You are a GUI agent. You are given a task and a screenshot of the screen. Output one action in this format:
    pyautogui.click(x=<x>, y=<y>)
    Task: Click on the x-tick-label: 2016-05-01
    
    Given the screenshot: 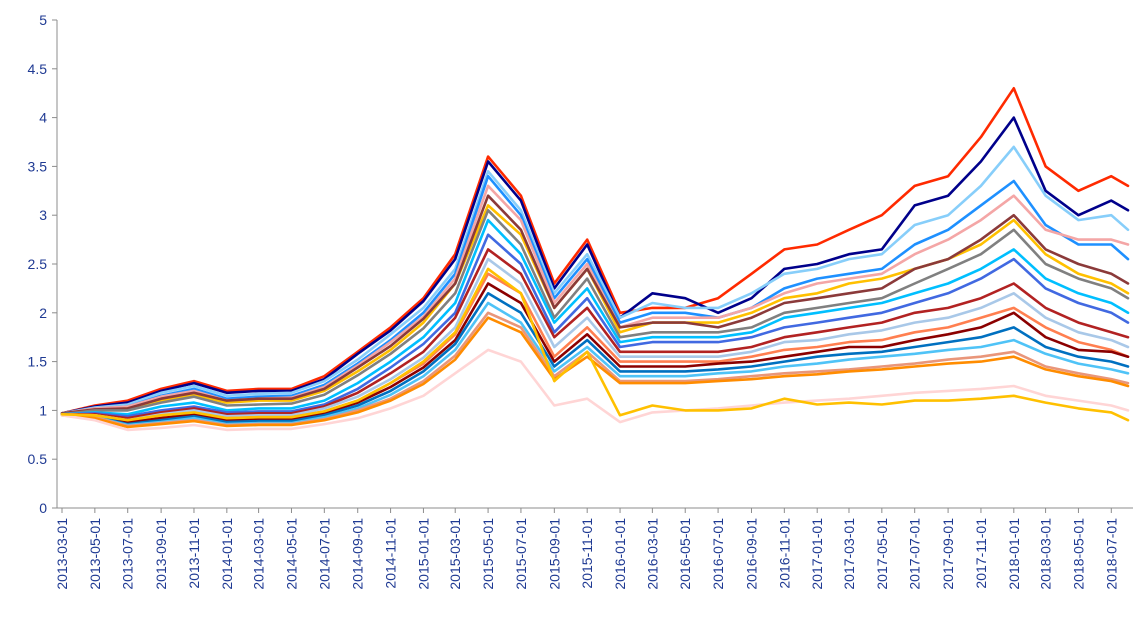 What is the action you would take?
    pyautogui.click(x=685, y=554)
    